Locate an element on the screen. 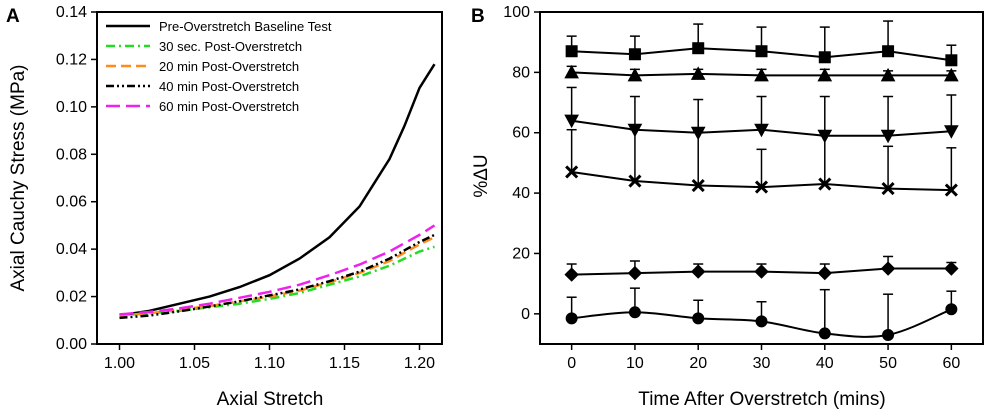 The image size is (992, 417). a-y-tick-label: 0.10 is located at coordinates (71, 107).